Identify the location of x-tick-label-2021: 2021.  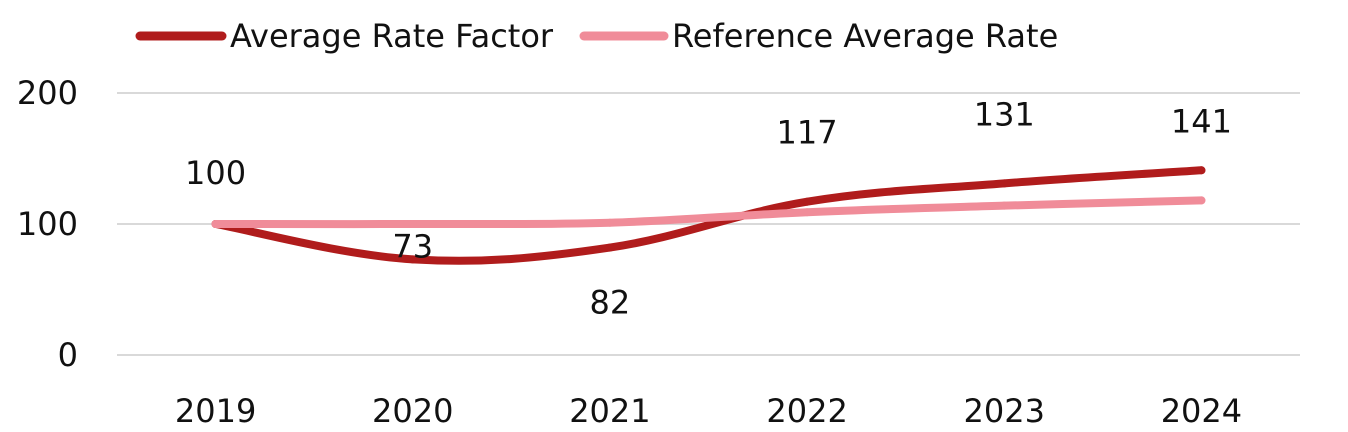
(609, 411).